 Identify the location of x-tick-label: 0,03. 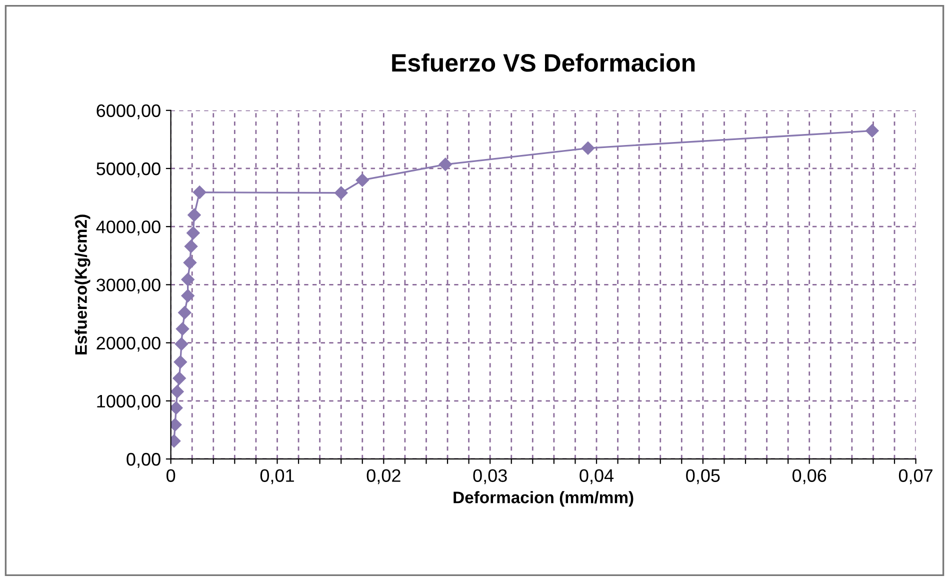
(490, 476).